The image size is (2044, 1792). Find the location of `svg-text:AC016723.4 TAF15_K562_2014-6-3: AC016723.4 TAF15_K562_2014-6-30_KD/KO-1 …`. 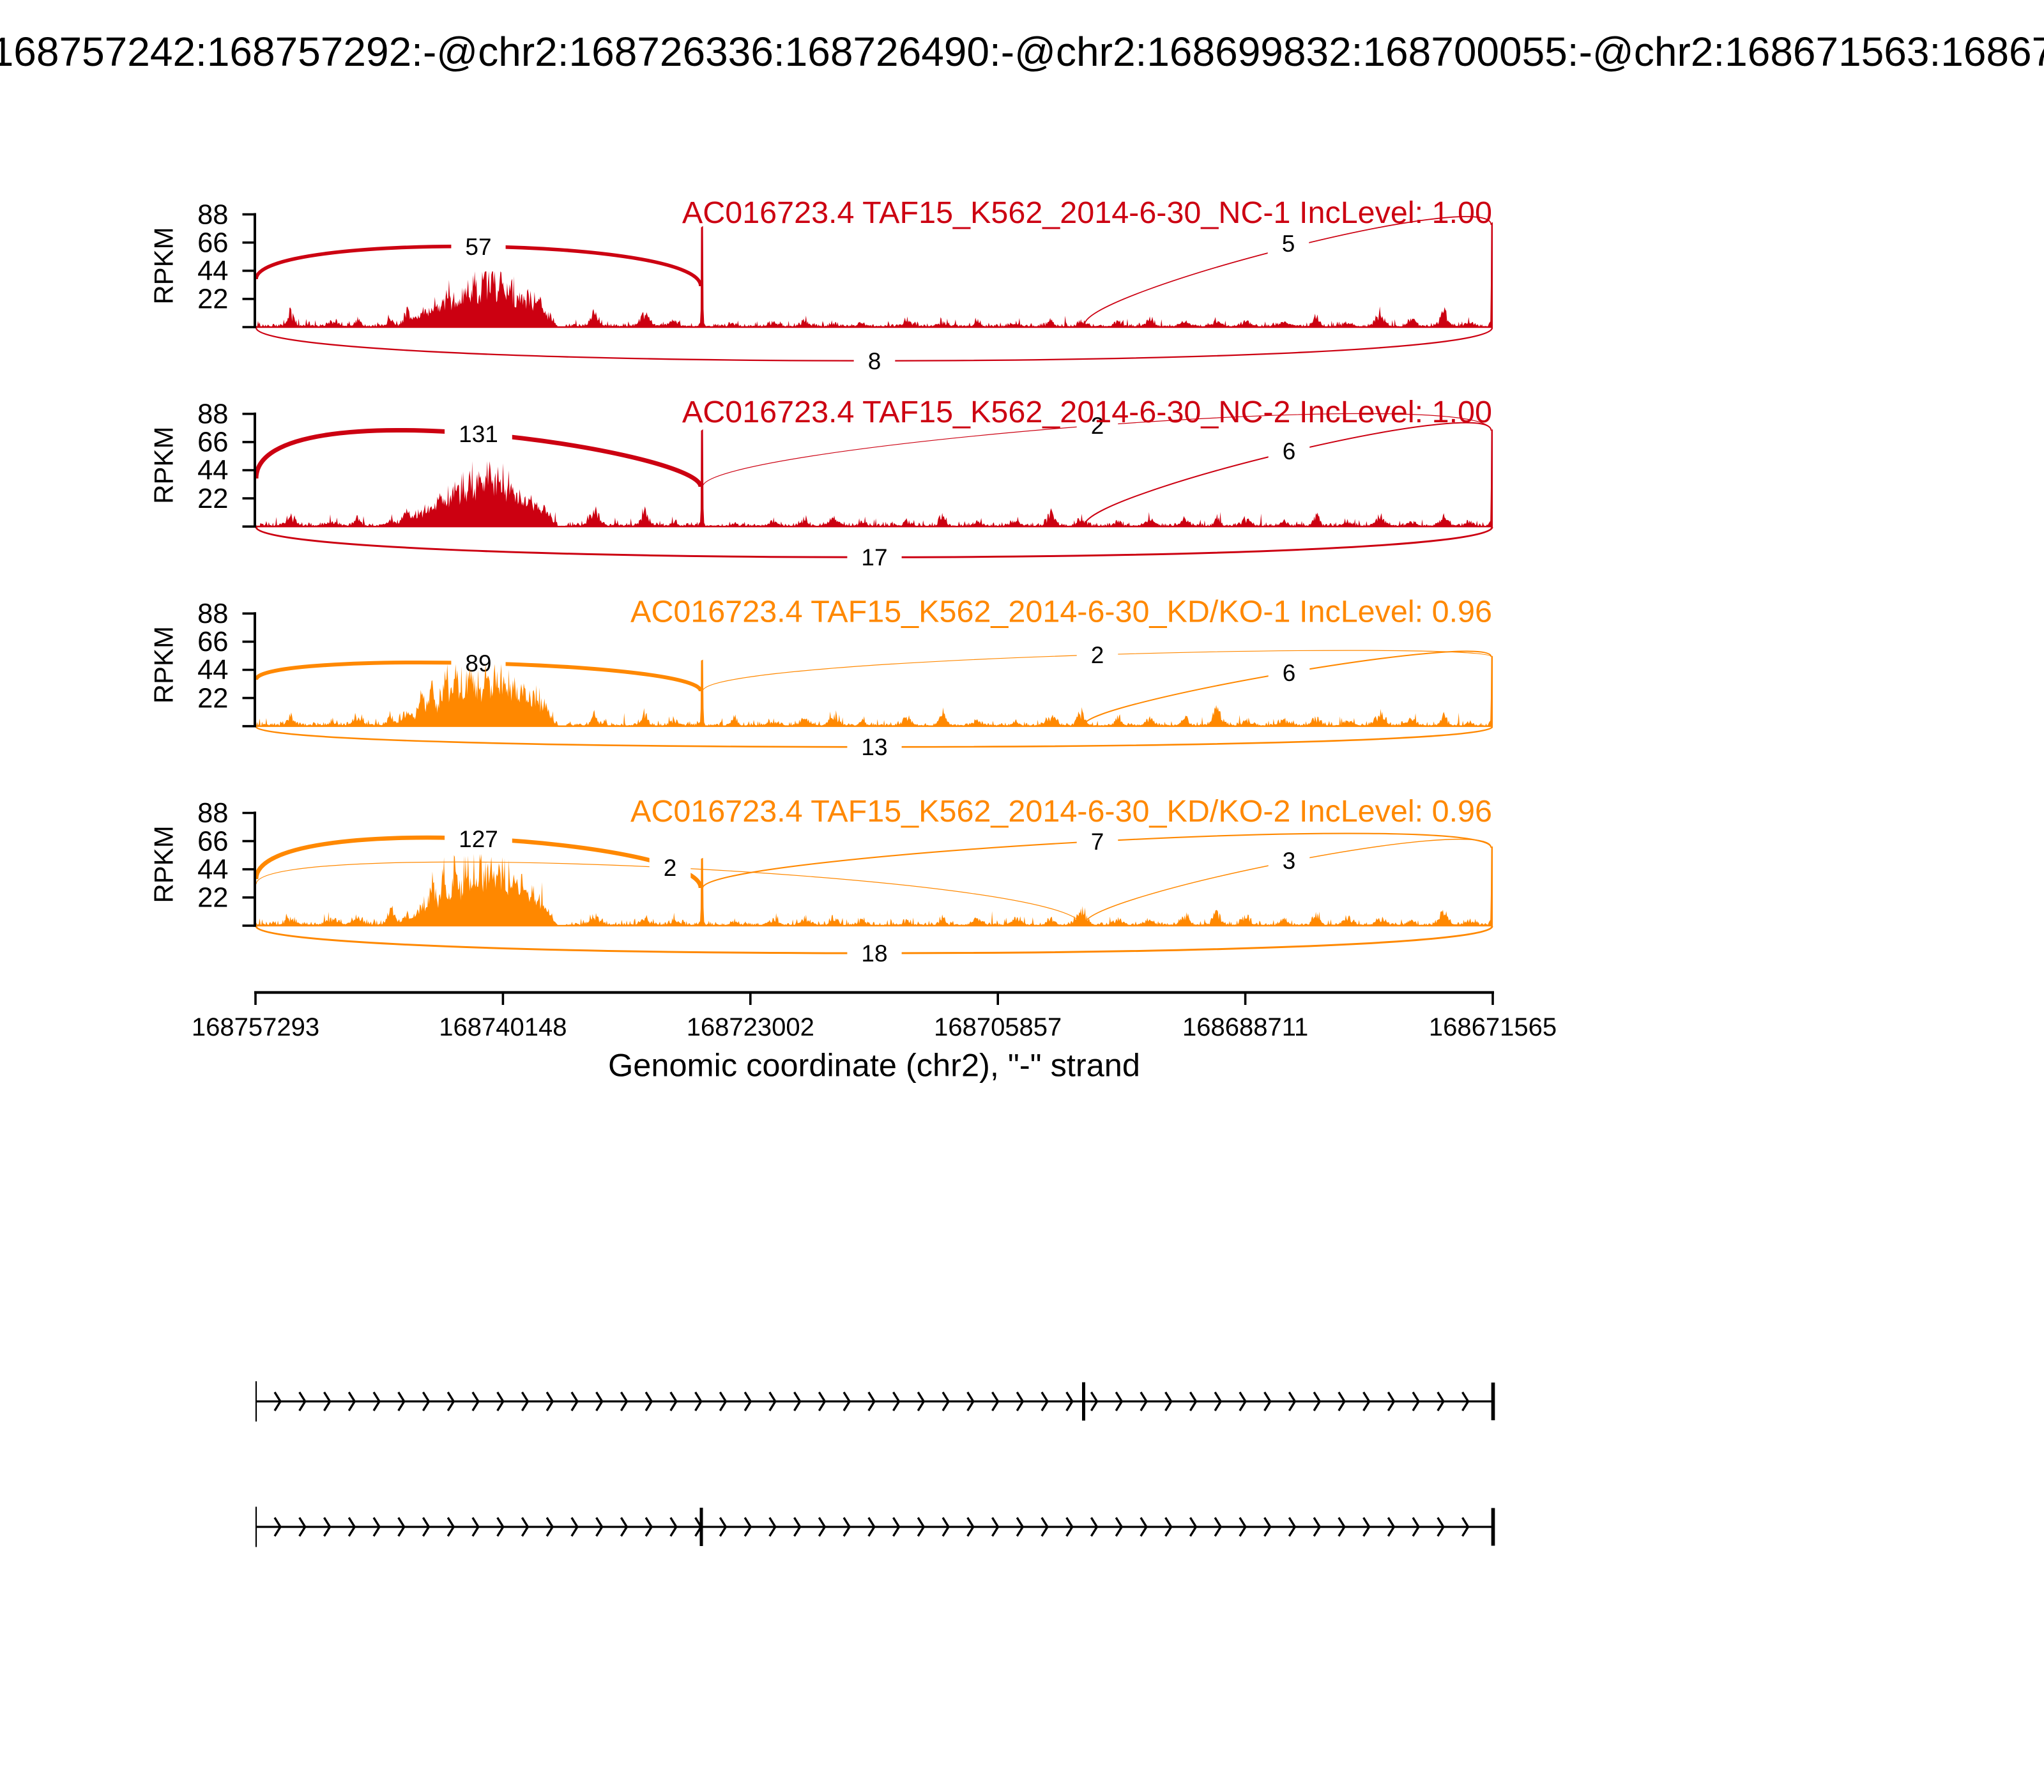

svg-text:AC016723.4 TAF15_K562_2014-6-3: AC016723.4 TAF15_K562_2014-6-30_KD/KO-1 … is located at coordinates (1061, 612).